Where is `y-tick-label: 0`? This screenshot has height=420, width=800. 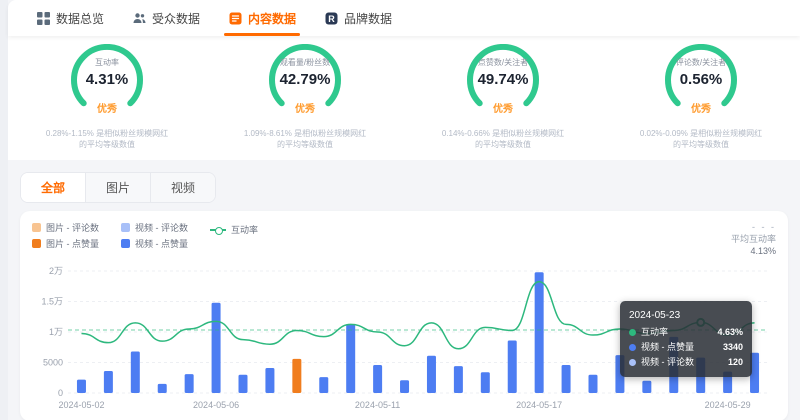 y-tick-label: 0 is located at coordinates (60, 393).